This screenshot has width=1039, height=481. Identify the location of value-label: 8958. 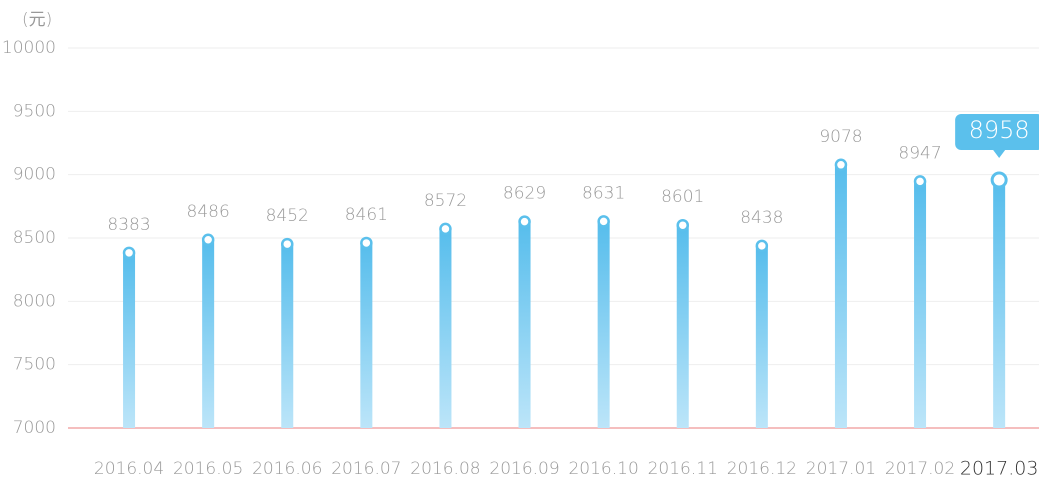
(999, 130).